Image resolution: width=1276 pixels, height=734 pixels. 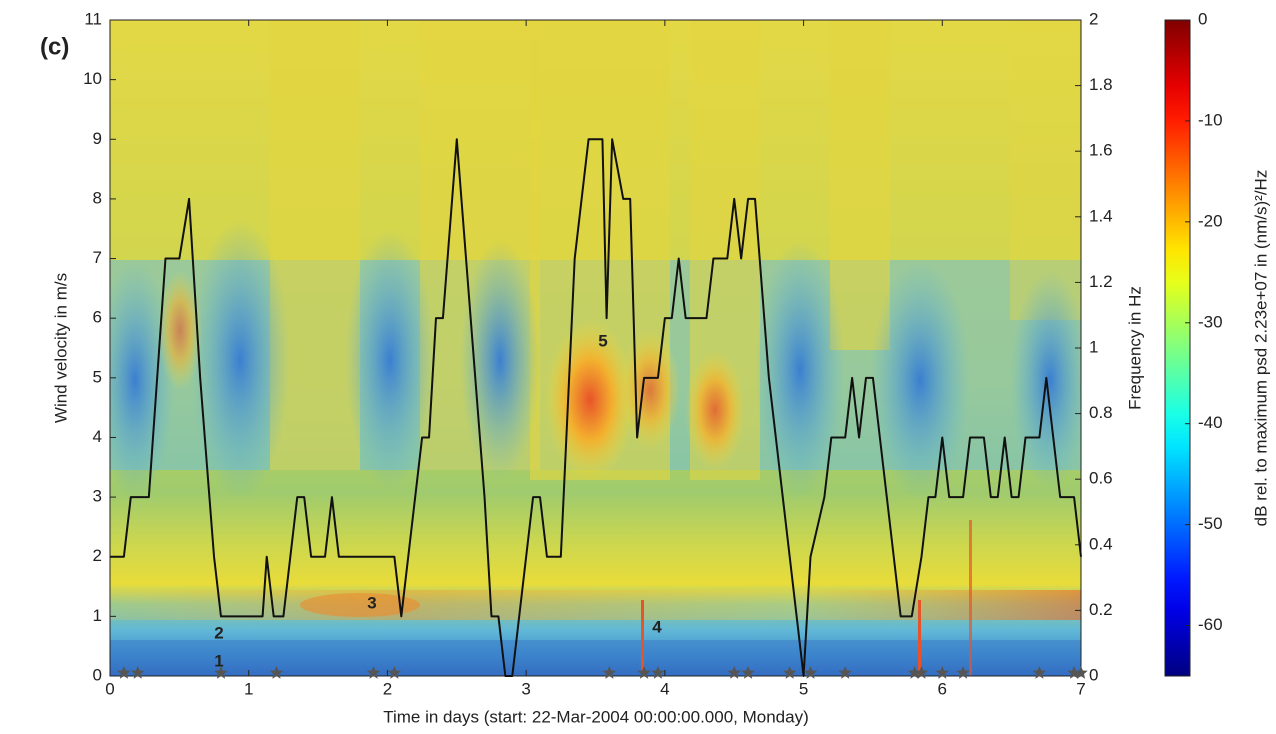 What do you see at coordinates (371, 602) in the screenshot?
I see `annotation: 3` at bounding box center [371, 602].